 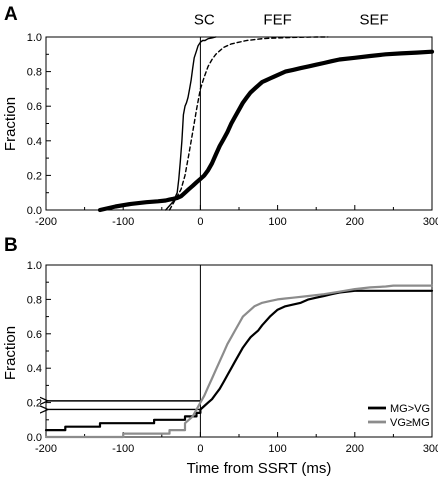 I want to click on panel-b-xtick-label: 100, so click(x=277, y=449).